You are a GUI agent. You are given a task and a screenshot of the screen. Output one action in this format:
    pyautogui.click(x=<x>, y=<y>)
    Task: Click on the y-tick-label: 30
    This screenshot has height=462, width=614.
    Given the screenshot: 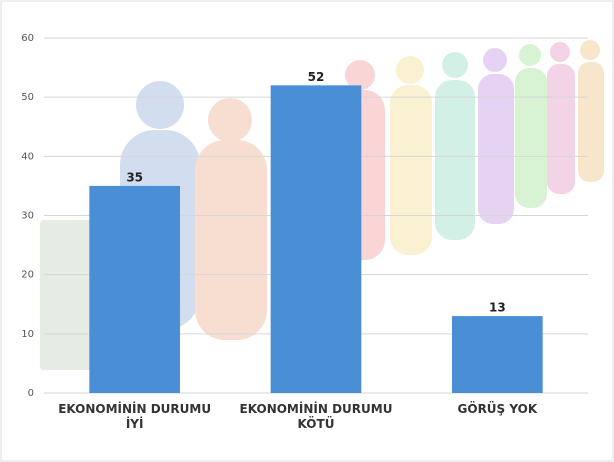 What is the action you would take?
    pyautogui.click(x=27, y=216)
    